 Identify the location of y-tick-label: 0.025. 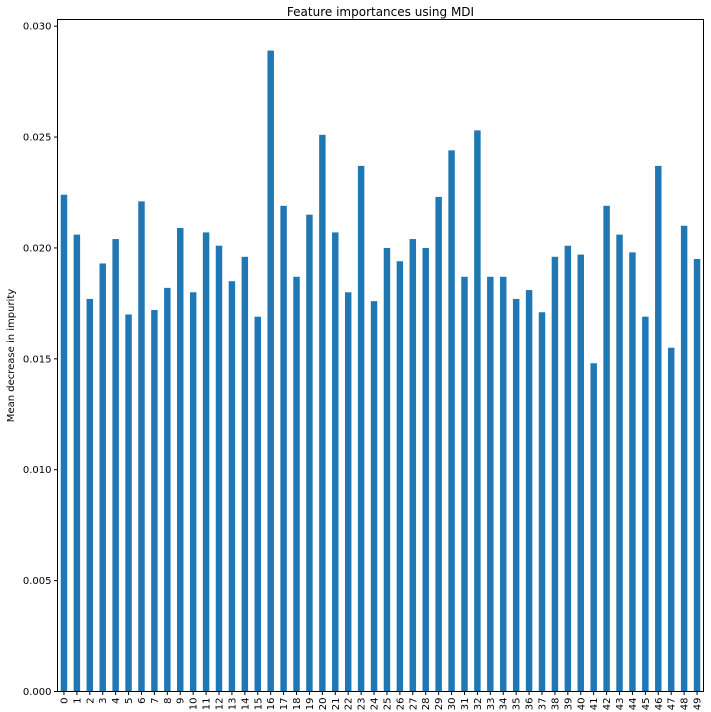
(37, 138).